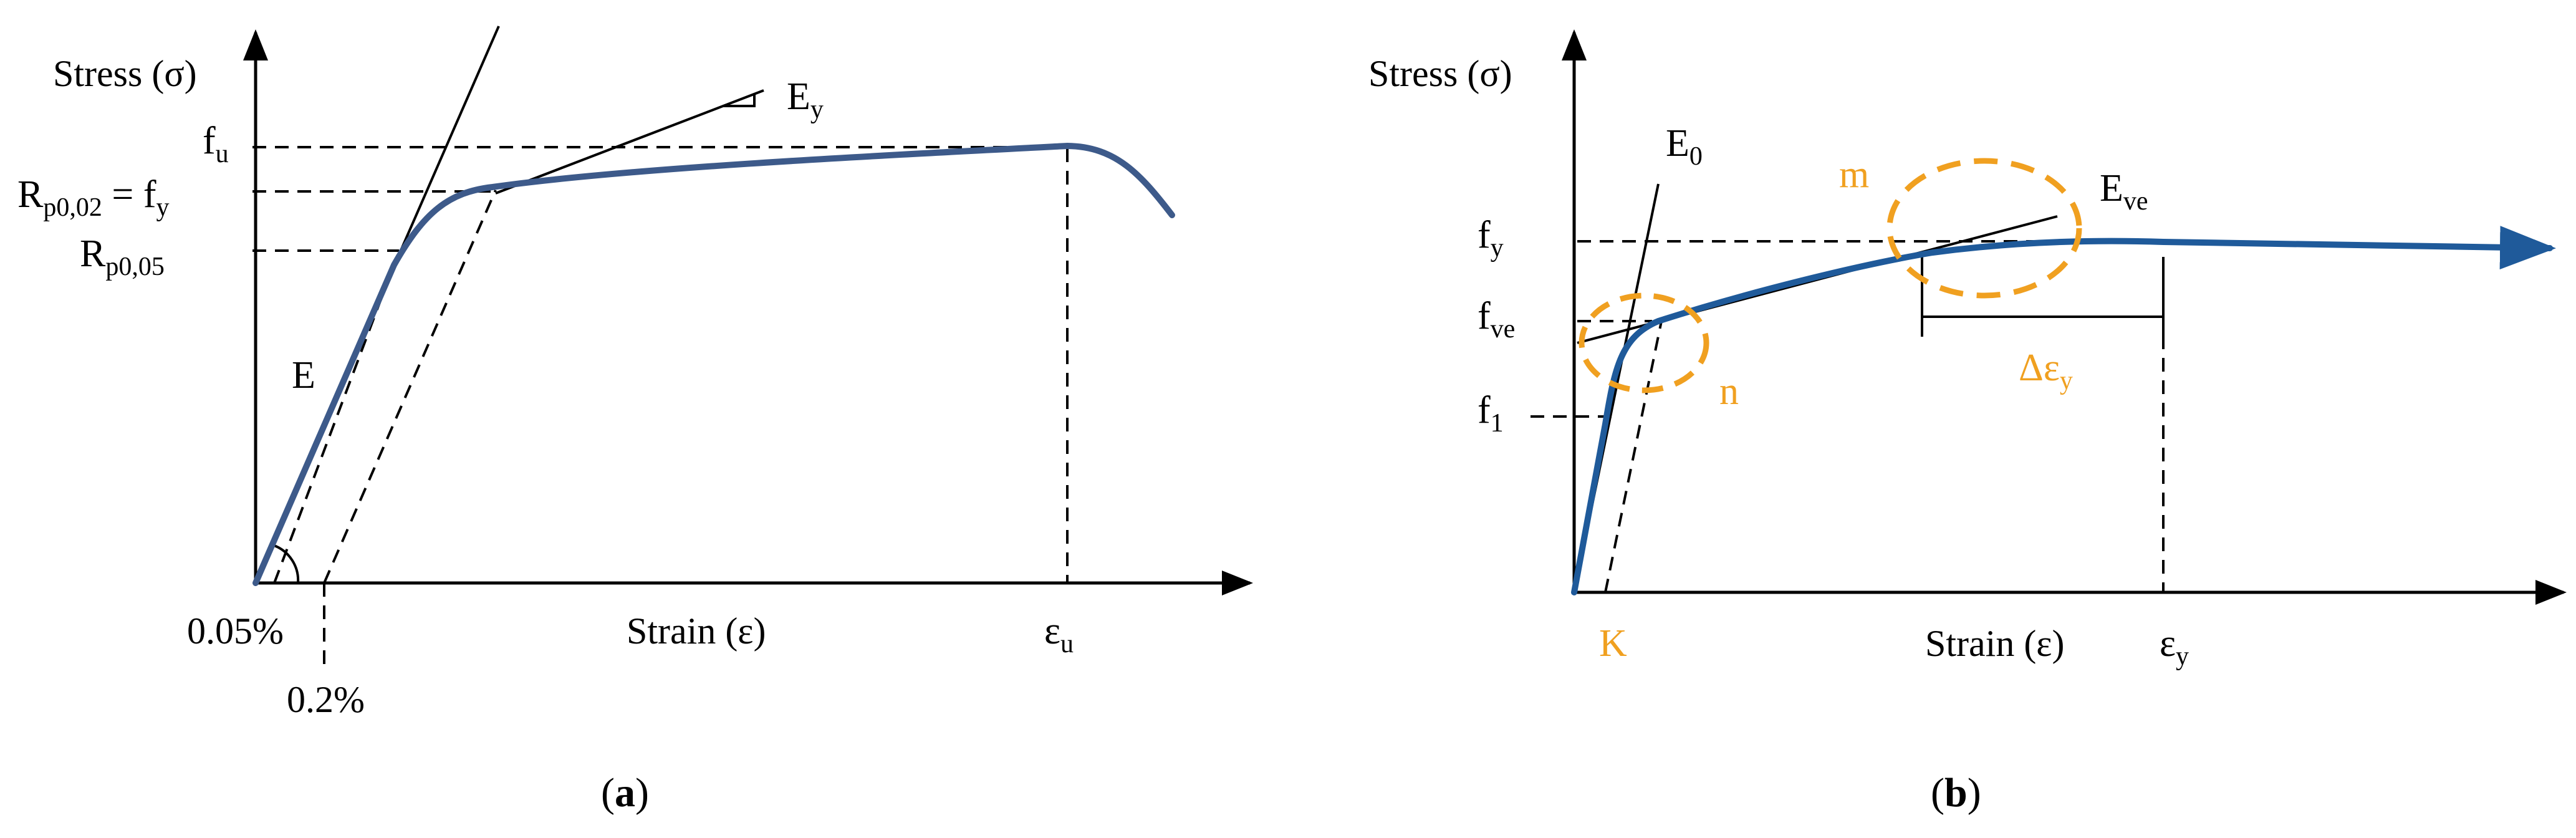 The height and width of the screenshot is (838, 2576). Describe the element at coordinates (410, 387) in the screenshot. I see `a-offset-02-line` at that location.